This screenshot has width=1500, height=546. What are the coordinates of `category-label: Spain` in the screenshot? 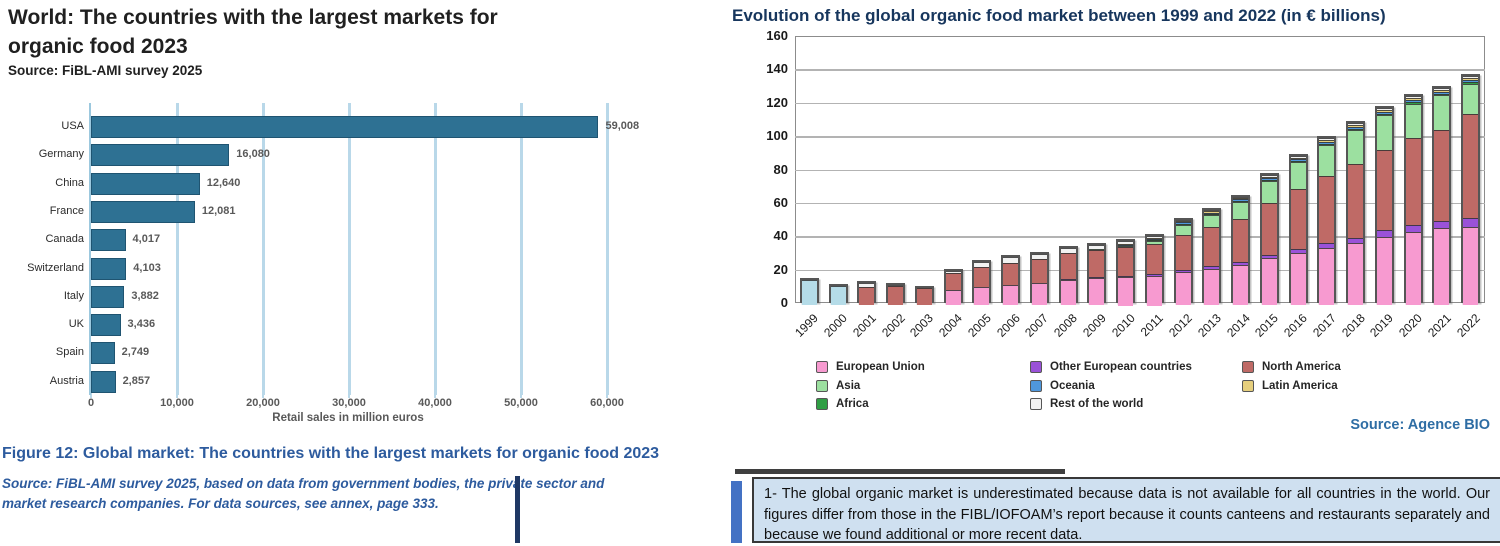 It's located at (69, 352).